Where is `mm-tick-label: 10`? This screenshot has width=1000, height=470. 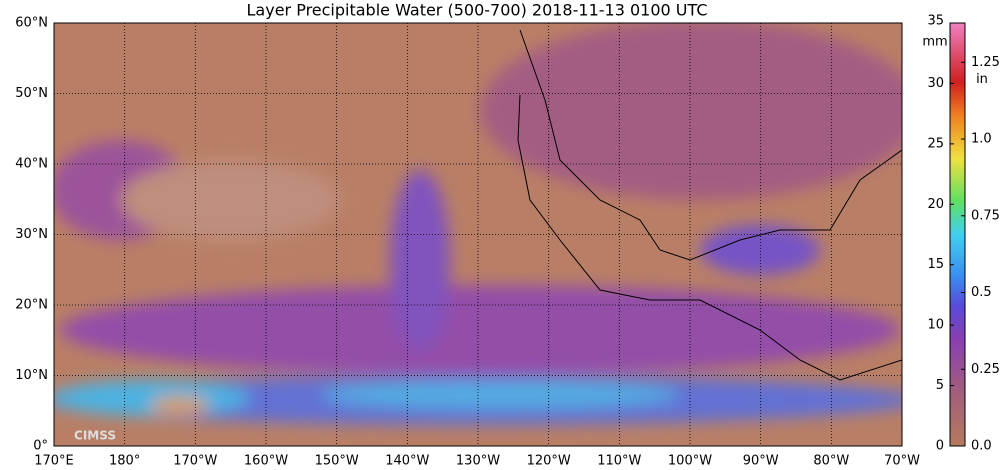 mm-tick-label: 10 is located at coordinates (935, 325).